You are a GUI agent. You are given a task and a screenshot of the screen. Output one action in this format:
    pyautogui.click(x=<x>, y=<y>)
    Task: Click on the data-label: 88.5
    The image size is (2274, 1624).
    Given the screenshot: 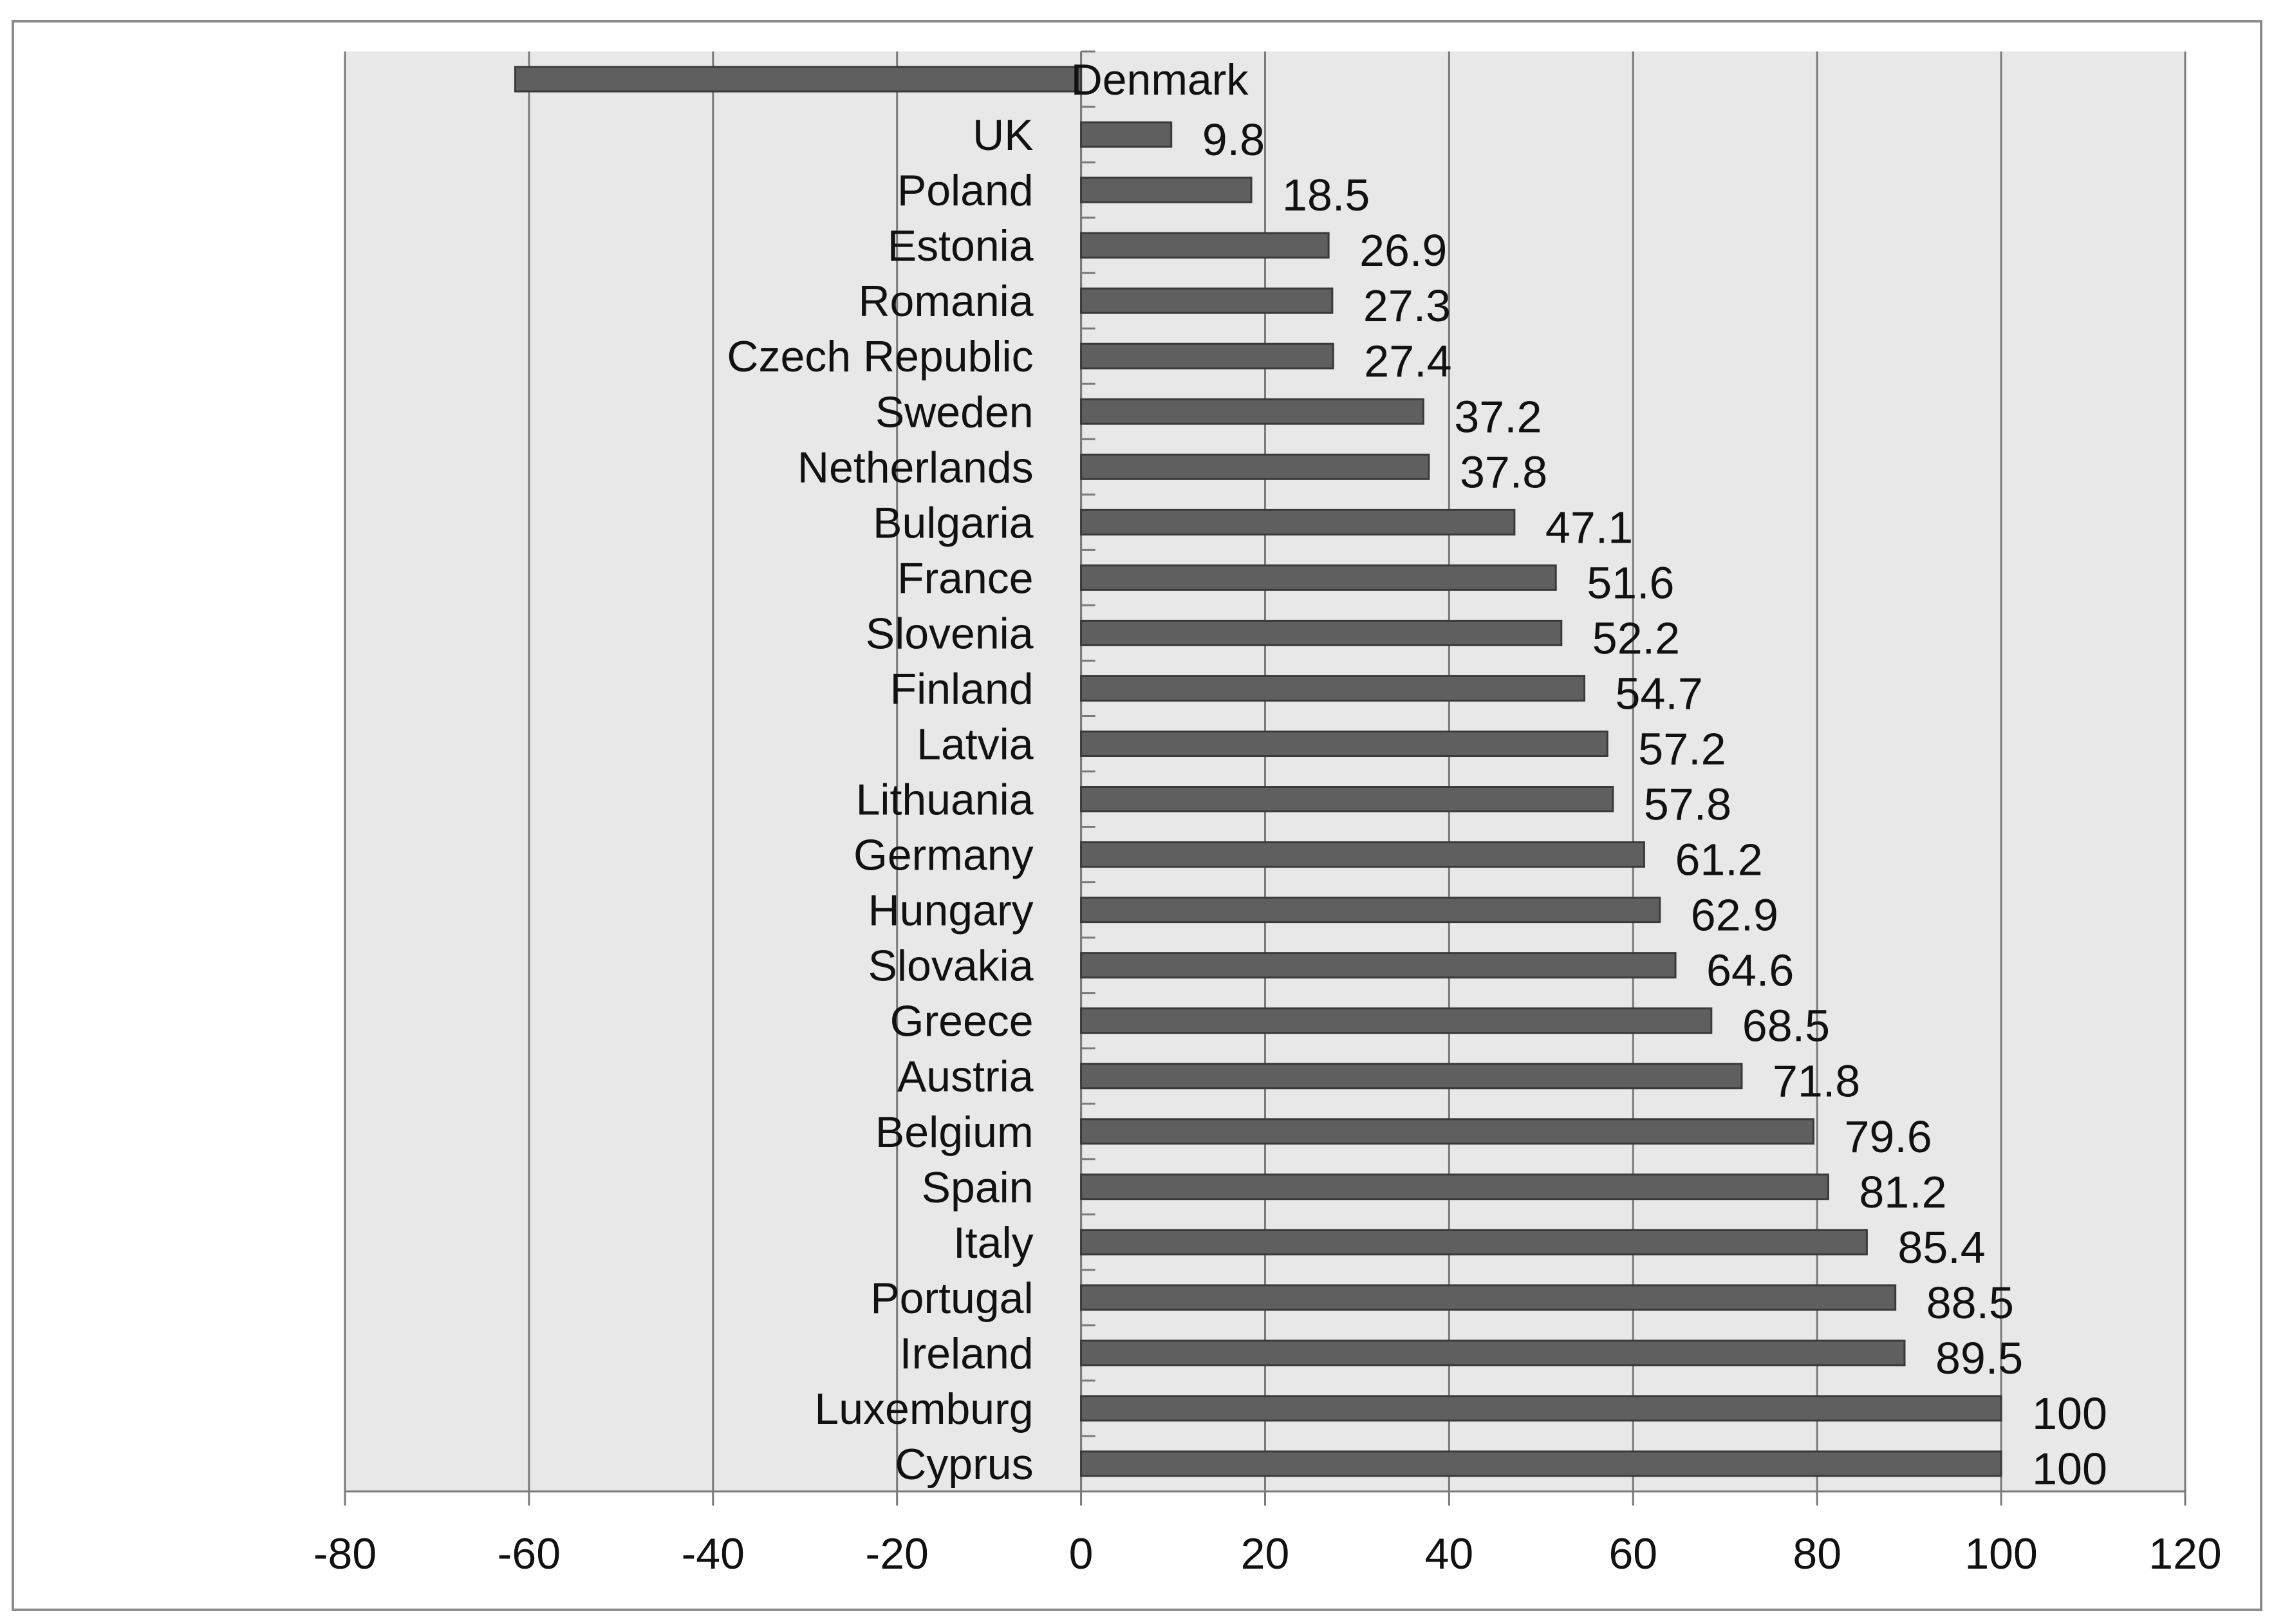 What is the action you would take?
    pyautogui.click(x=1970, y=1303)
    